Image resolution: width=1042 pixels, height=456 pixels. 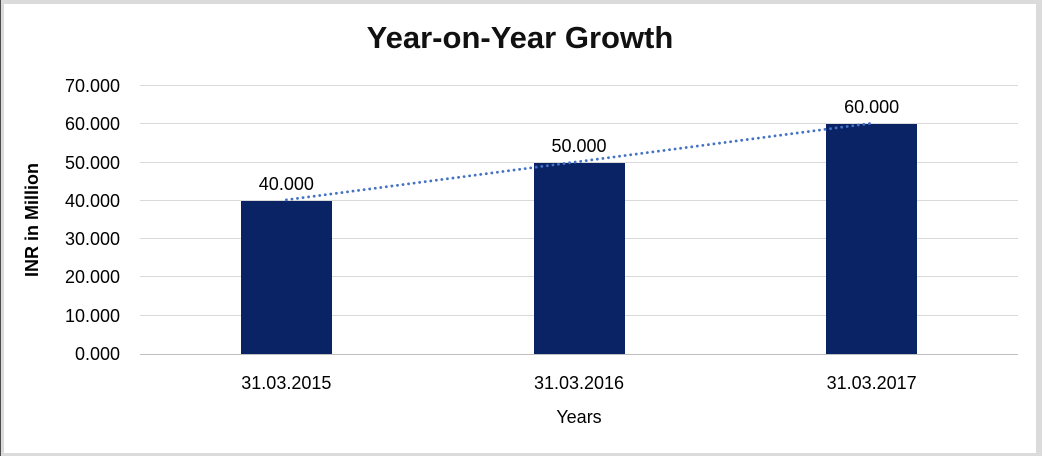 What do you see at coordinates (92, 124) in the screenshot?
I see `y-tick-label: 60.000` at bounding box center [92, 124].